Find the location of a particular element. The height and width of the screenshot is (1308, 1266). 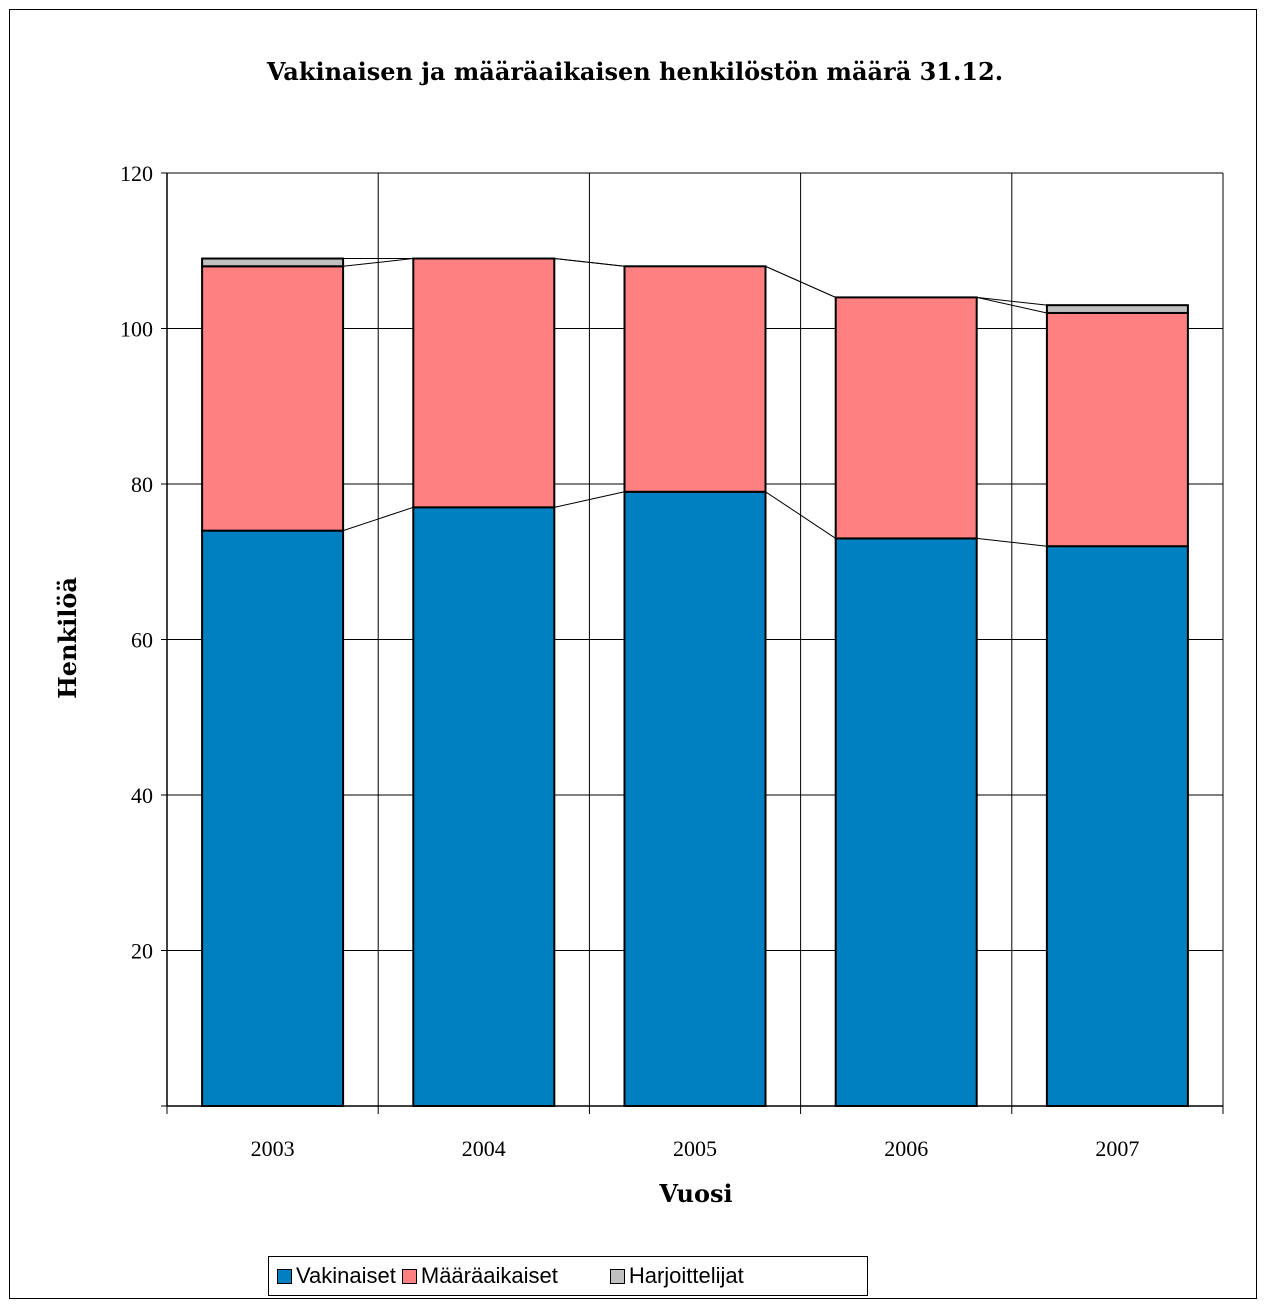

bar-vakinaiset-2005 is located at coordinates (695, 798).